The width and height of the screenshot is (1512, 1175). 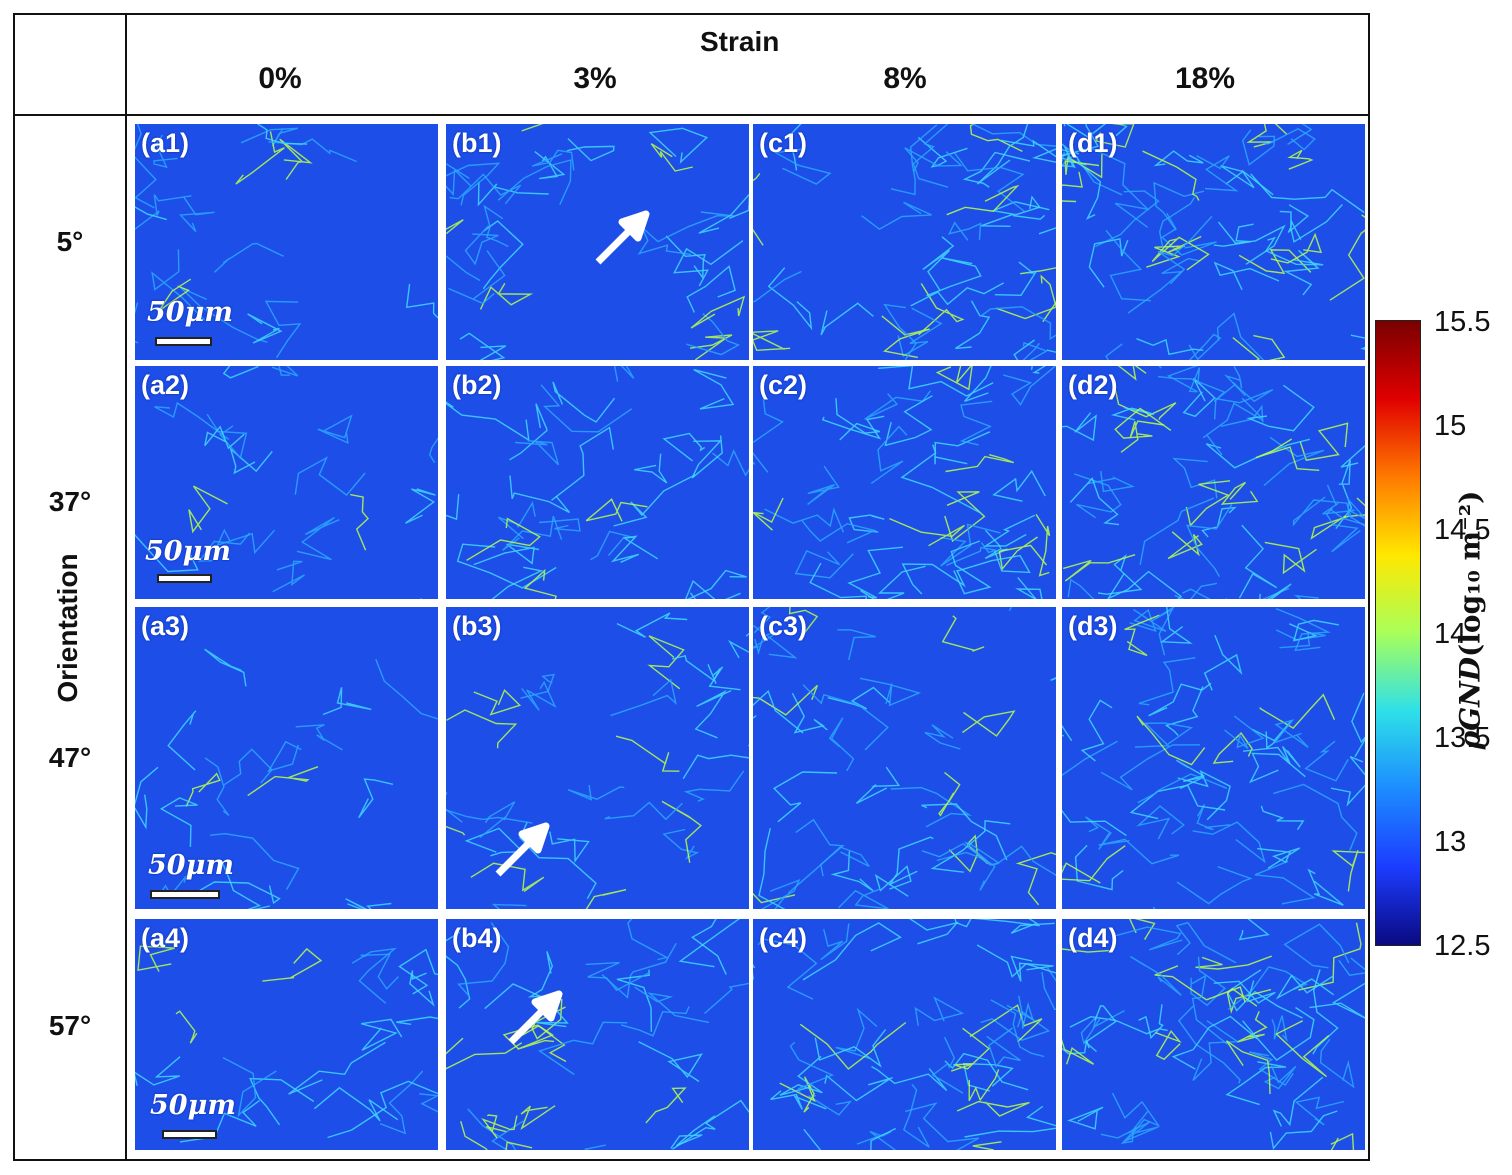 What do you see at coordinates (126, 587) in the screenshot?
I see `column-divider` at bounding box center [126, 587].